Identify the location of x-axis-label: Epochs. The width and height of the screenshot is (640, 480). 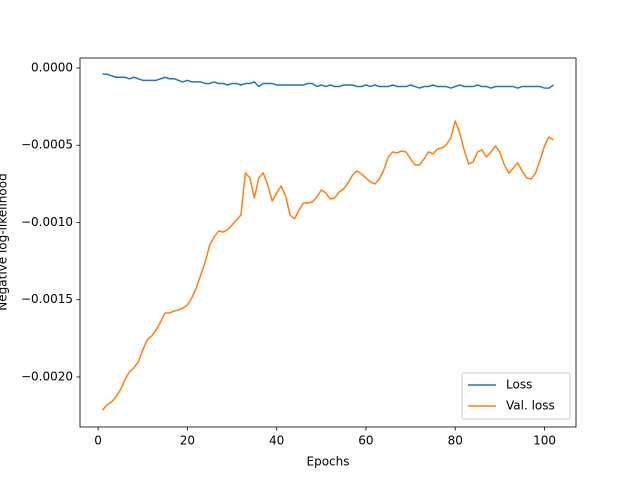
(328, 462).